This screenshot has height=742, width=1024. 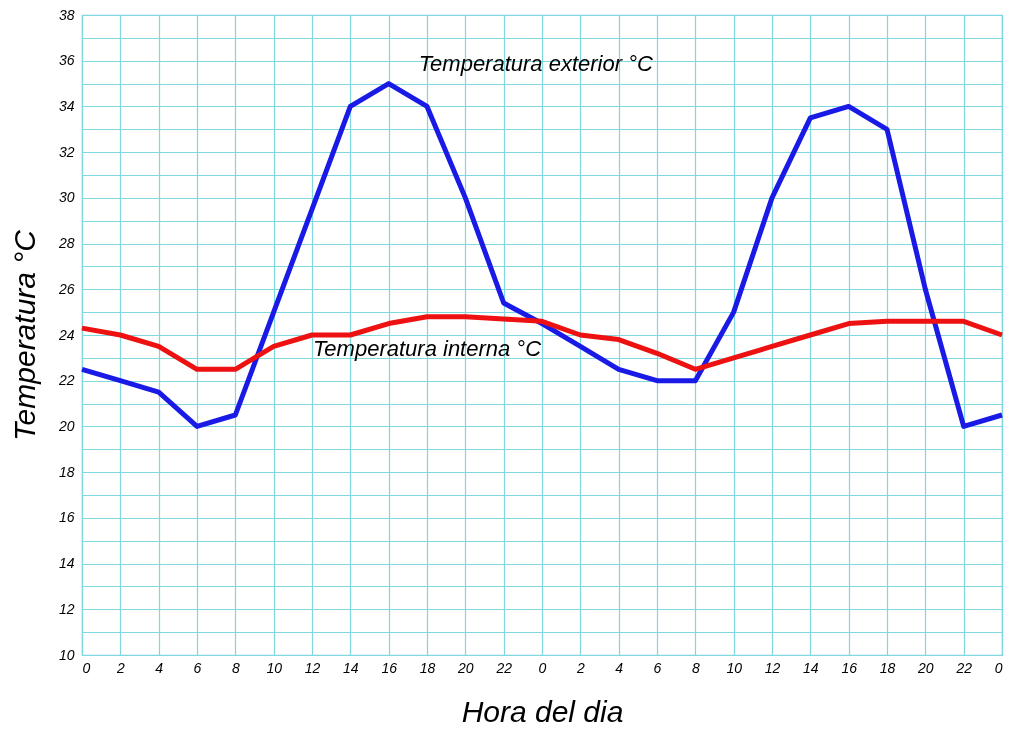 What do you see at coordinates (66, 608) in the screenshot?
I see `y-tick-label: 12` at bounding box center [66, 608].